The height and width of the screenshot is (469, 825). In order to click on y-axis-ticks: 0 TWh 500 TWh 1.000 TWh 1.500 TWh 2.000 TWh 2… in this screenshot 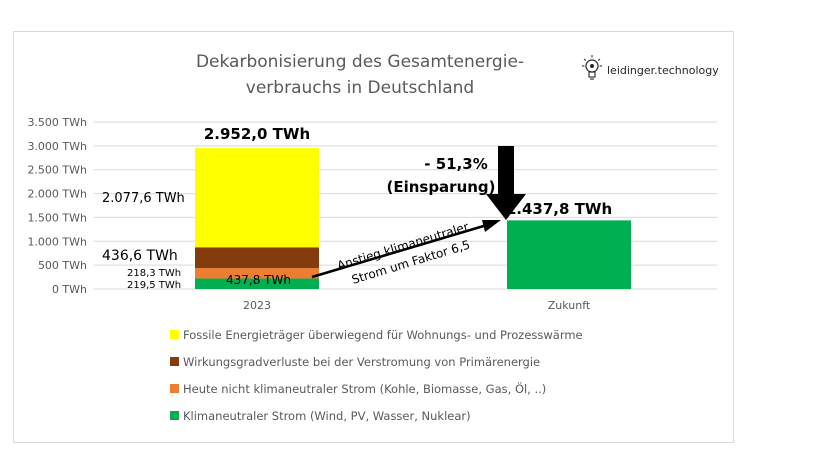, I will do `click(57, 206)`.